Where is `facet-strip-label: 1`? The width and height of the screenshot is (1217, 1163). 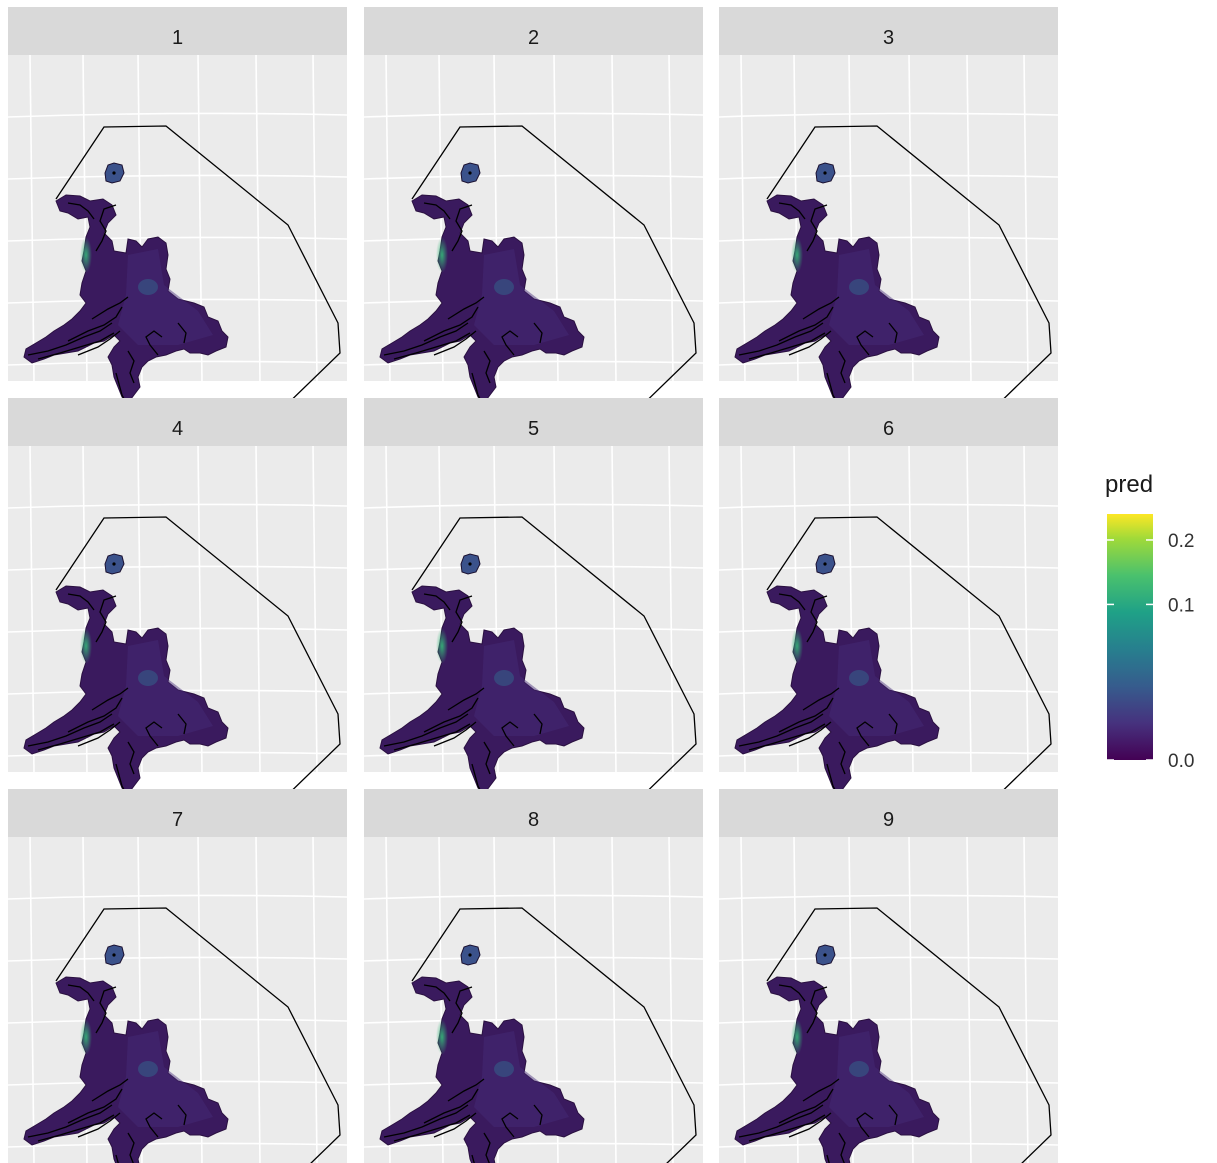 facet-strip-label: 1 is located at coordinates (177, 38).